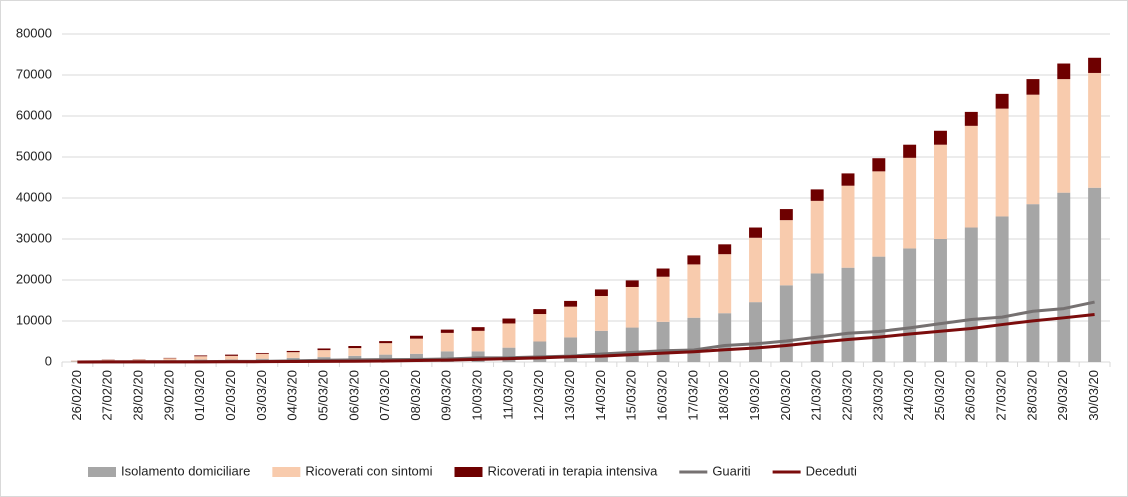 This screenshot has height=497, width=1128. Describe the element at coordinates (908, 395) in the screenshot. I see `x-tick-label: 24/03/20` at that location.